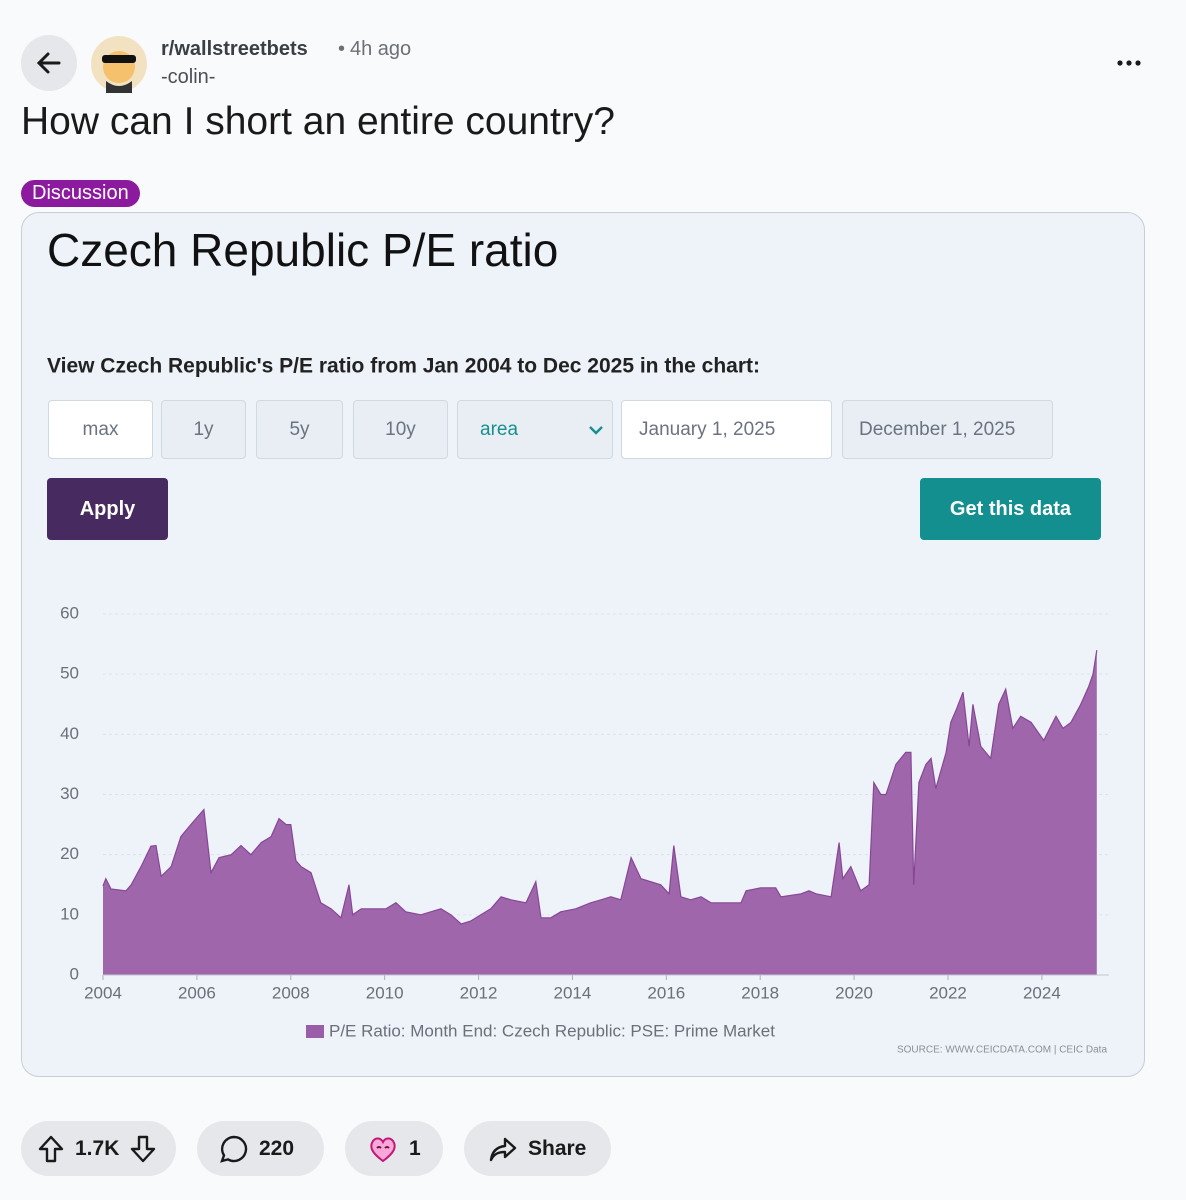 The height and width of the screenshot is (1200, 1186). Describe the element at coordinates (1042, 992) in the screenshot. I see `x-tick-label: 2024` at that location.